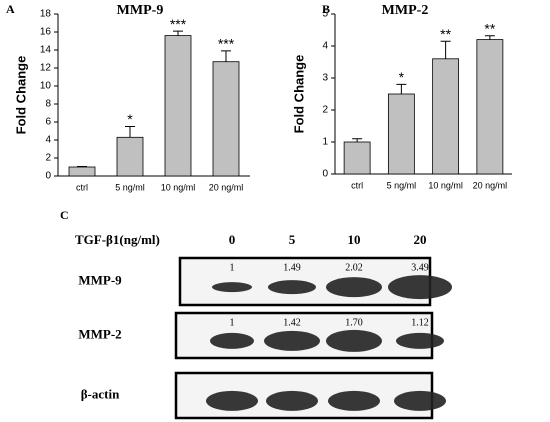  Describe the element at coordinates (405, 10) in the screenshot. I see `chart-title: MMP-2` at that location.